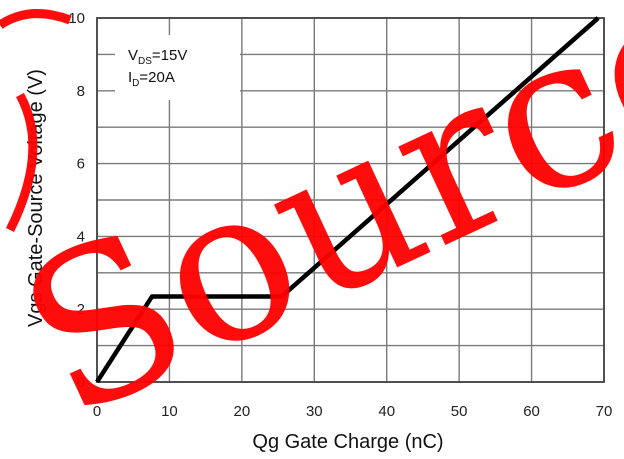 The height and width of the screenshot is (459, 624). What do you see at coordinates (157, 57) in the screenshot?
I see `vds-annotation: VDS=15V` at bounding box center [157, 57].